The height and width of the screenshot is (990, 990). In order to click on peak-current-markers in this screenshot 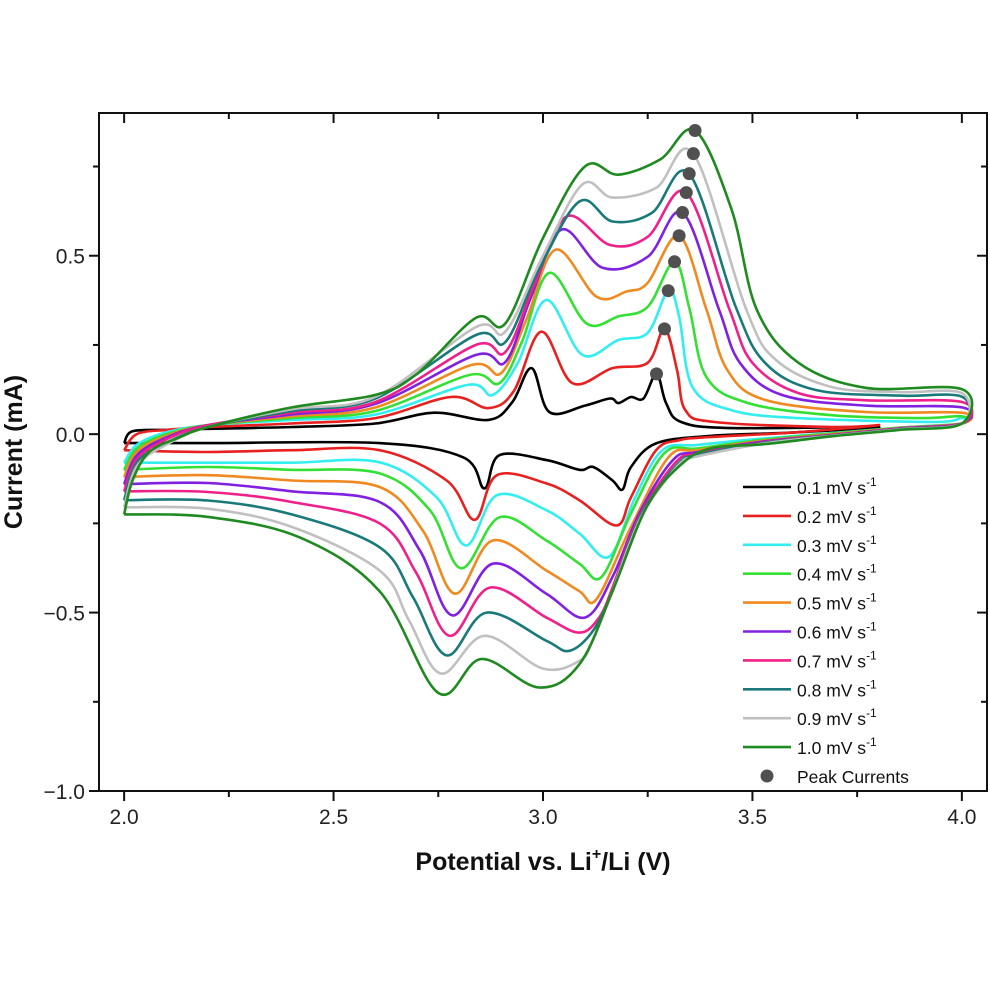, I will do `click(676, 252)`.